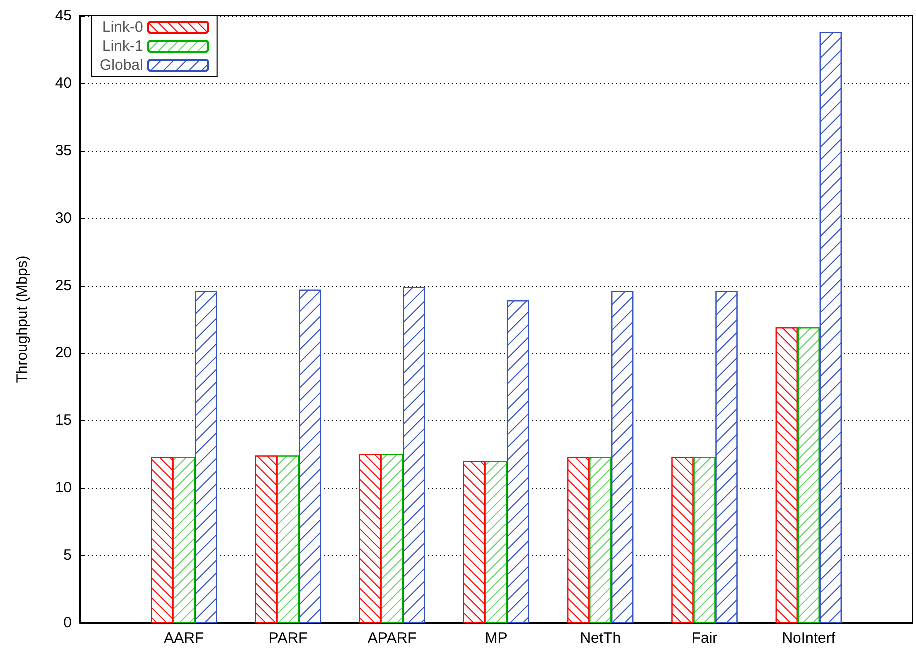  Describe the element at coordinates (22, 320) in the screenshot. I see `y-axis-title: Throughput (Mbps)` at that location.